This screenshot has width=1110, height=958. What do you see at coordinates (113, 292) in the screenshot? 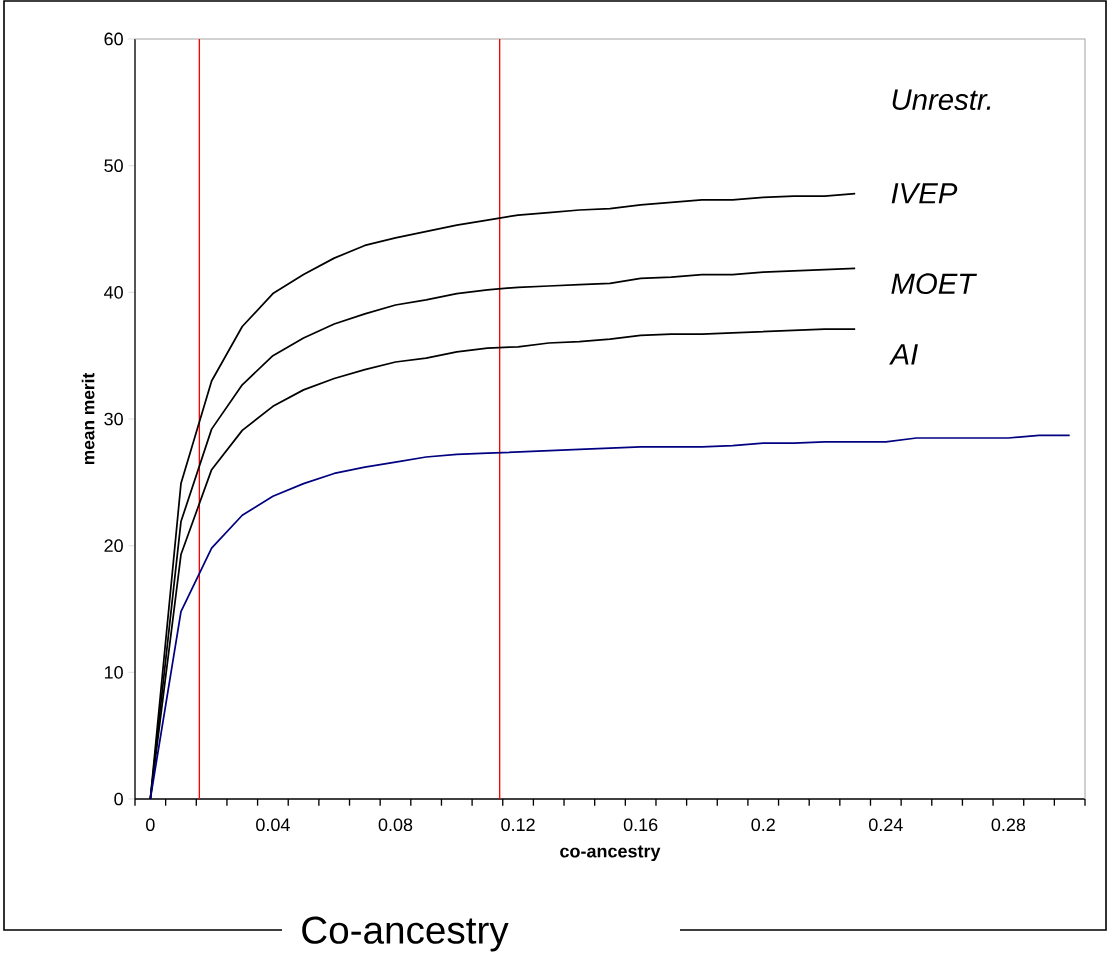
I see `y-tick-label: 40` at bounding box center [113, 292].